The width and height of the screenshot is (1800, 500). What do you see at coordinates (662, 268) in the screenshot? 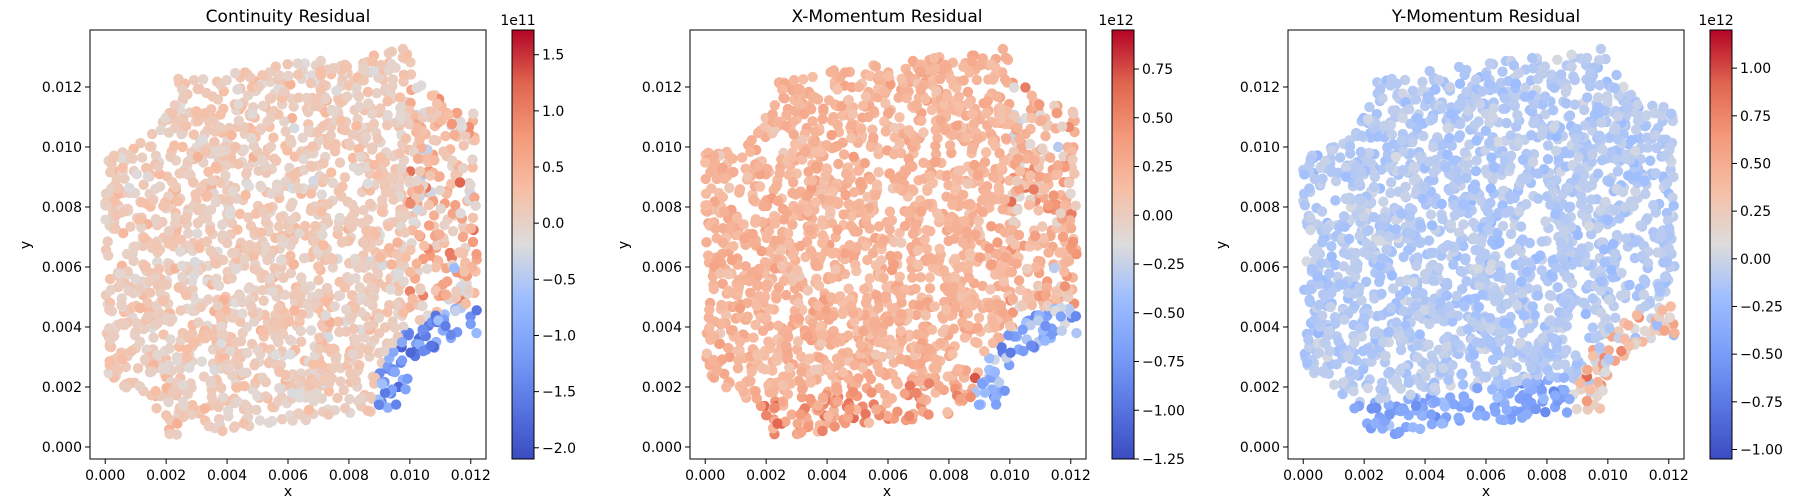
I see `y-tick-label: 0.006` at bounding box center [662, 268].